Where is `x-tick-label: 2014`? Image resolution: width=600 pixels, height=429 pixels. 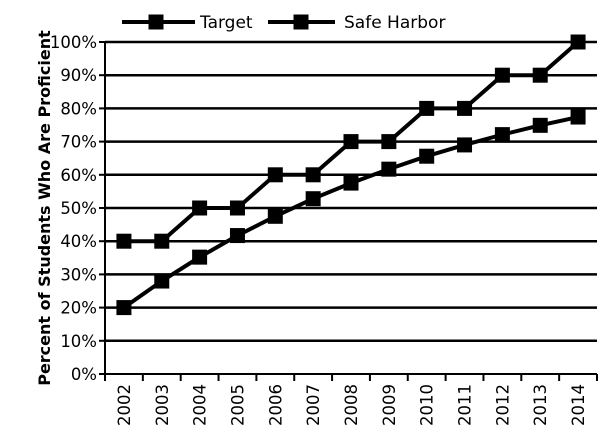 x-tick-label: 2014 is located at coordinates (578, 405).